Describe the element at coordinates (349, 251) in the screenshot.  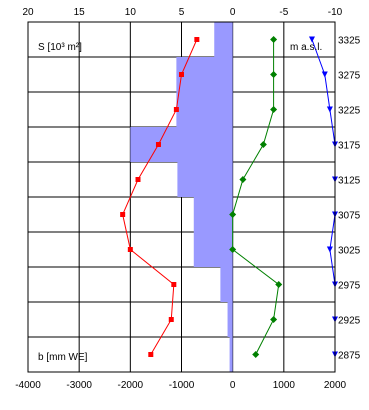
I see `elevation-tick-label: 3025` at that location.